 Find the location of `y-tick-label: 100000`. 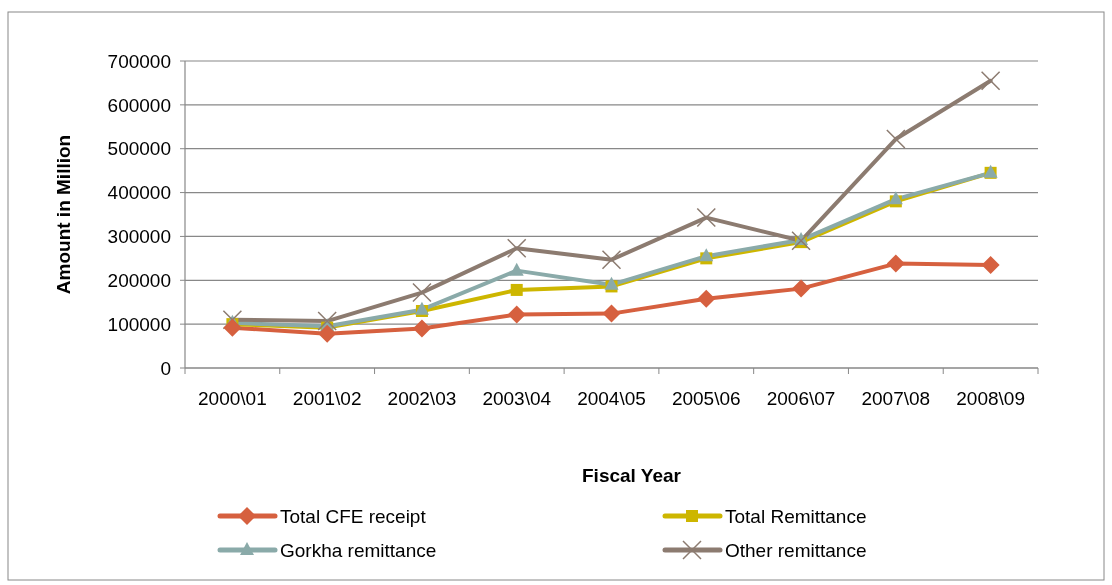

y-tick-label: 100000 is located at coordinates (139, 324).